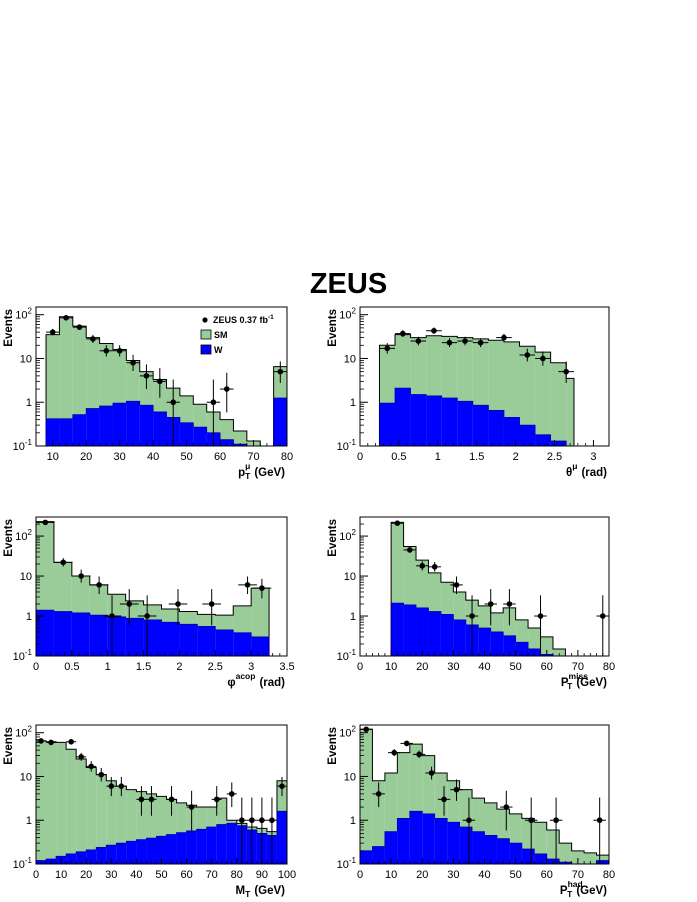 The width and height of the screenshot is (697, 902). Describe the element at coordinates (554, 457) in the screenshot. I see `x-tick-label: 2.5` at that location.